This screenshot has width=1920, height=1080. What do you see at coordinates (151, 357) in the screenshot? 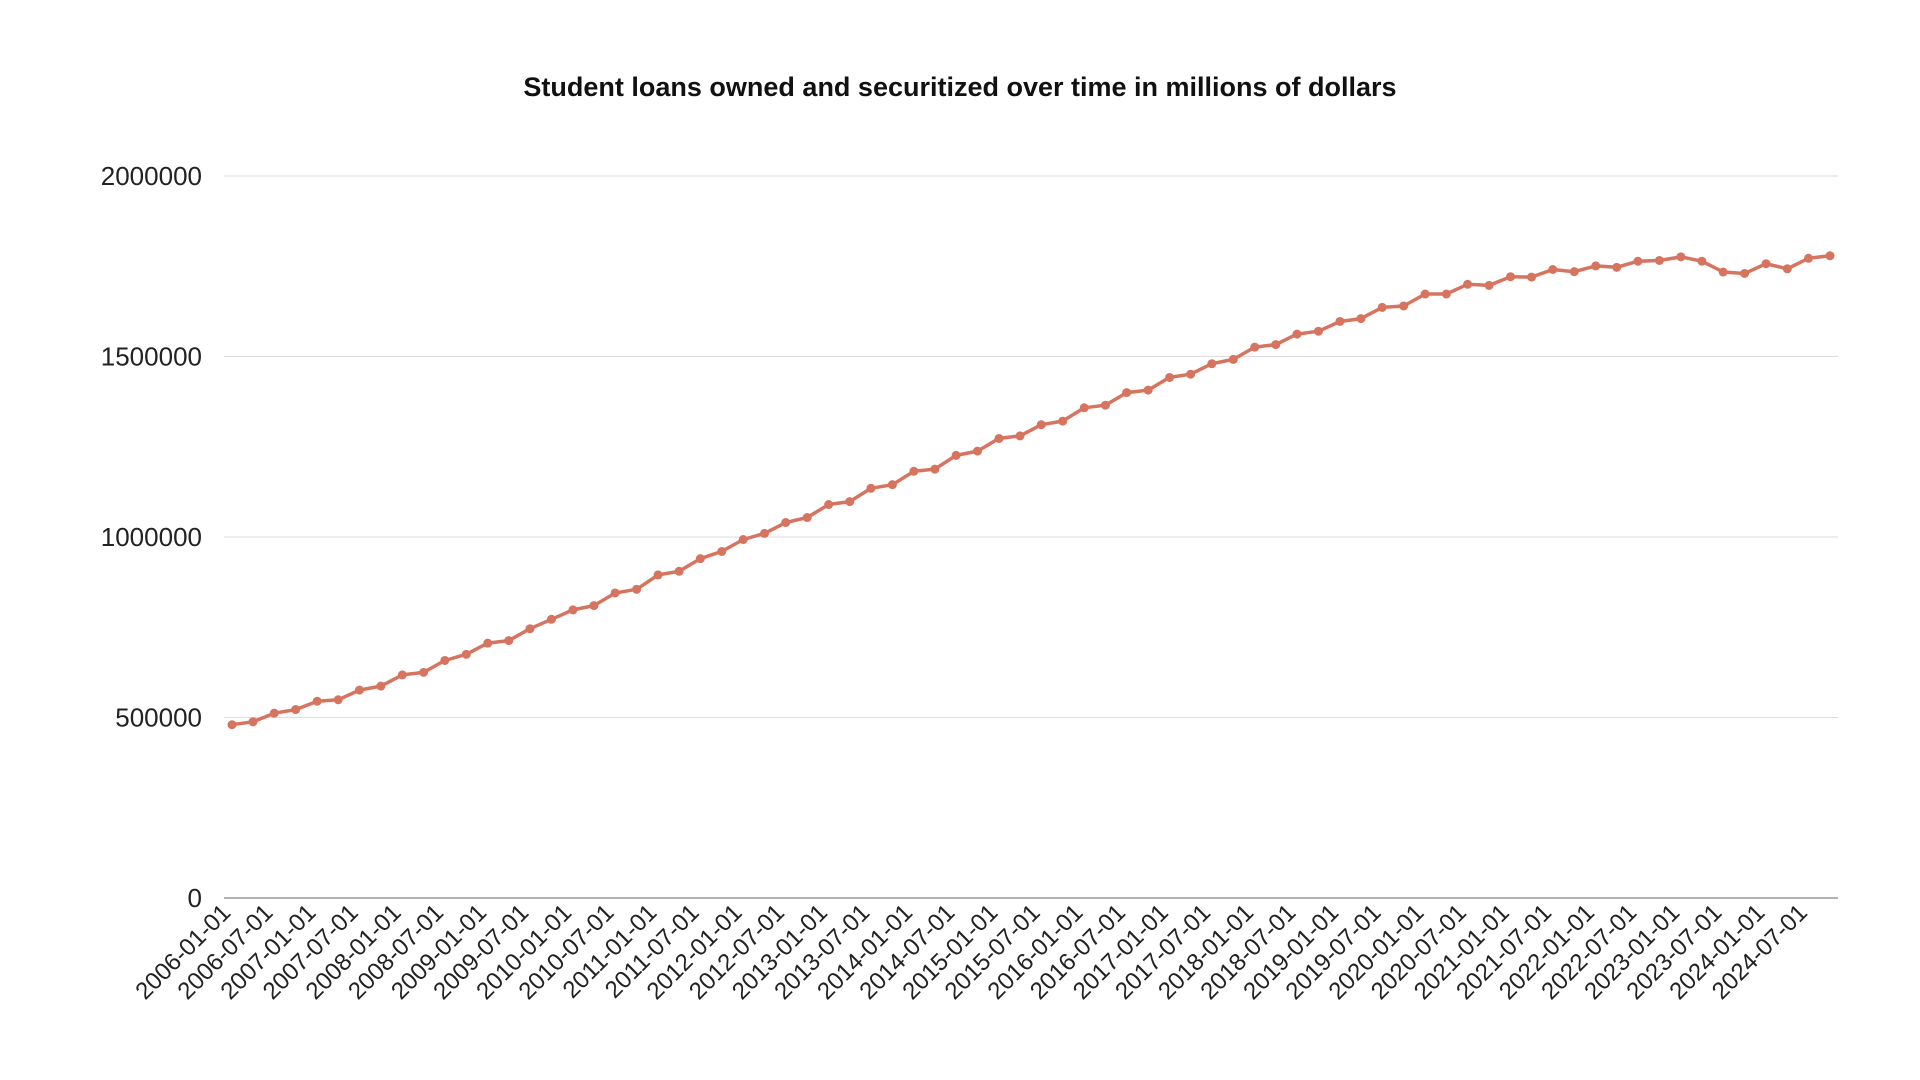
I see `y-tick-label: 1500000` at bounding box center [151, 357].